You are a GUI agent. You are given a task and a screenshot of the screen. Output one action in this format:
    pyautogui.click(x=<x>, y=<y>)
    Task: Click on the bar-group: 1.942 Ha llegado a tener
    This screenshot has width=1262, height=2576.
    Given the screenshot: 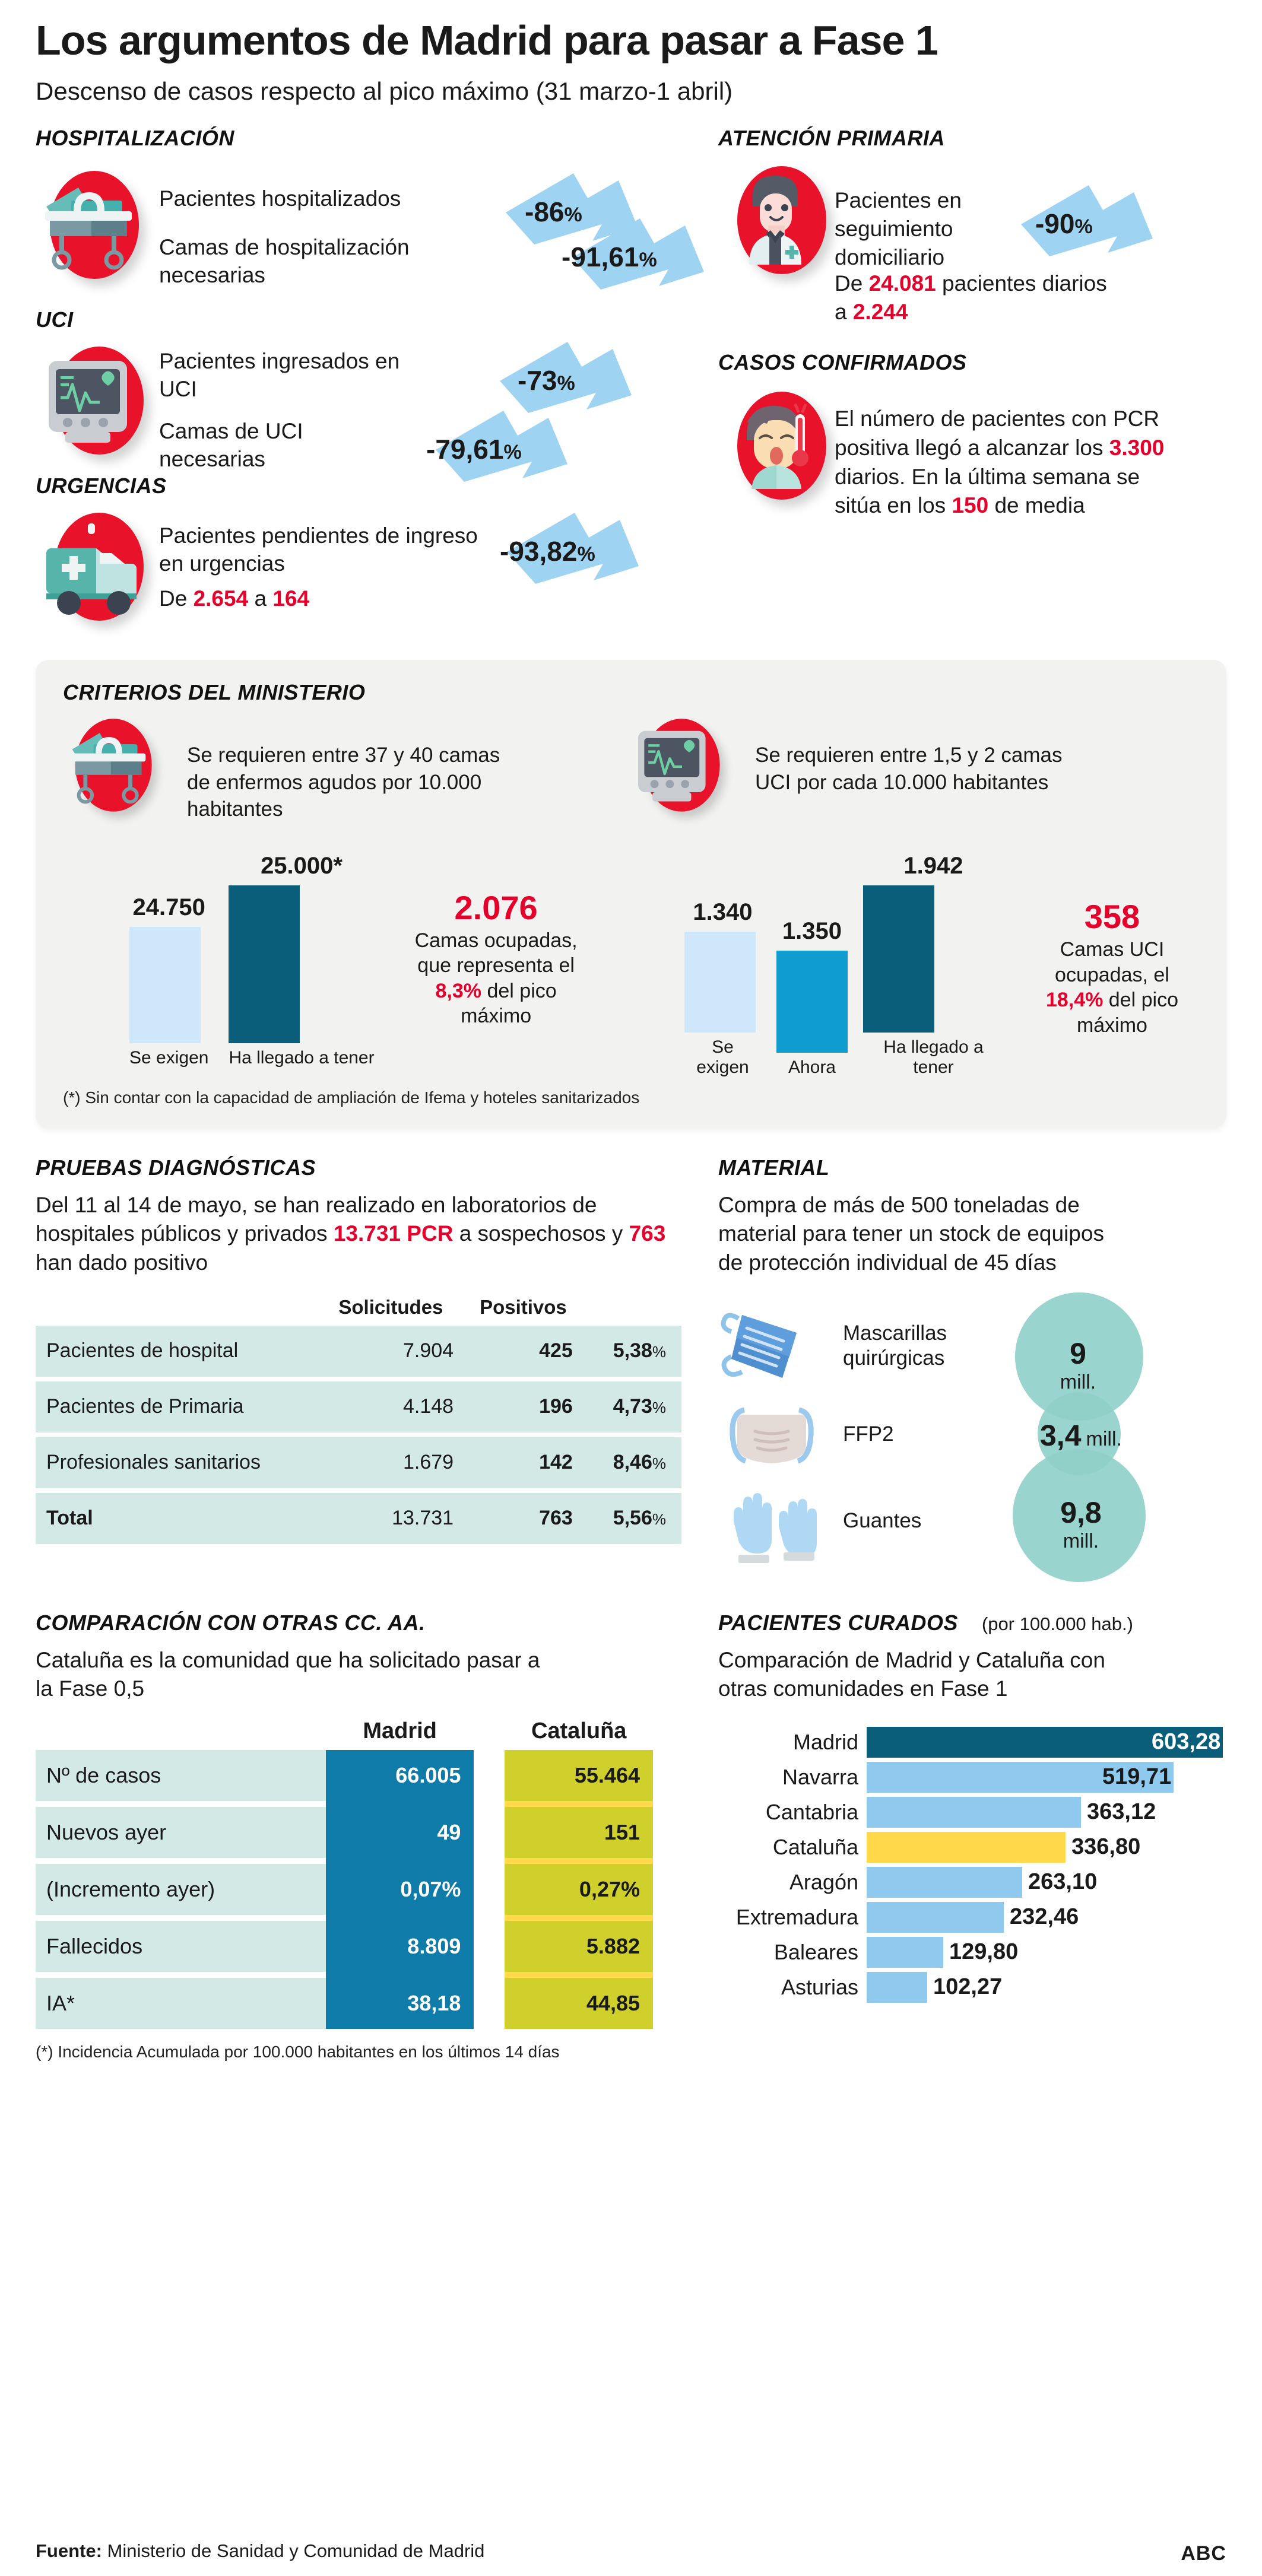 What is the action you would take?
    pyautogui.click(x=933, y=965)
    